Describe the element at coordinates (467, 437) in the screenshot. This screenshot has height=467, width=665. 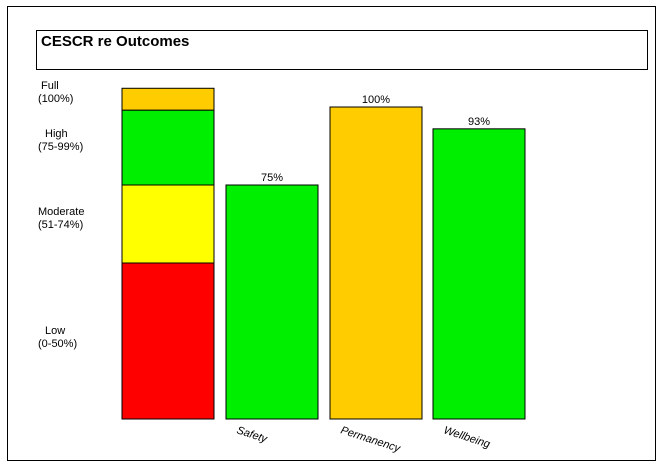
I see `category-label-wellbeing: Wellbeing` at that location.